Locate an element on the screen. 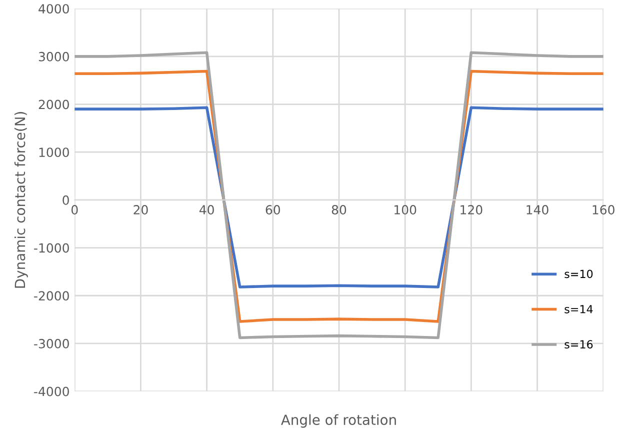 This screenshot has height=430, width=622. legend-label: s=14 is located at coordinates (578, 309).